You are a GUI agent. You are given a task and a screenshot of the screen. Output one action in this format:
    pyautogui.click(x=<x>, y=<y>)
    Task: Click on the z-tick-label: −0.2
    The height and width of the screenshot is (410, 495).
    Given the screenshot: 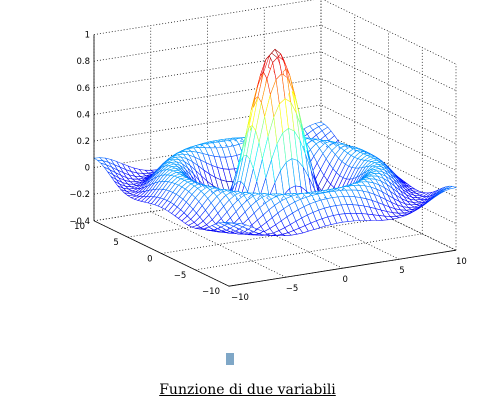 What is the action you would take?
    pyautogui.click(x=79, y=195)
    